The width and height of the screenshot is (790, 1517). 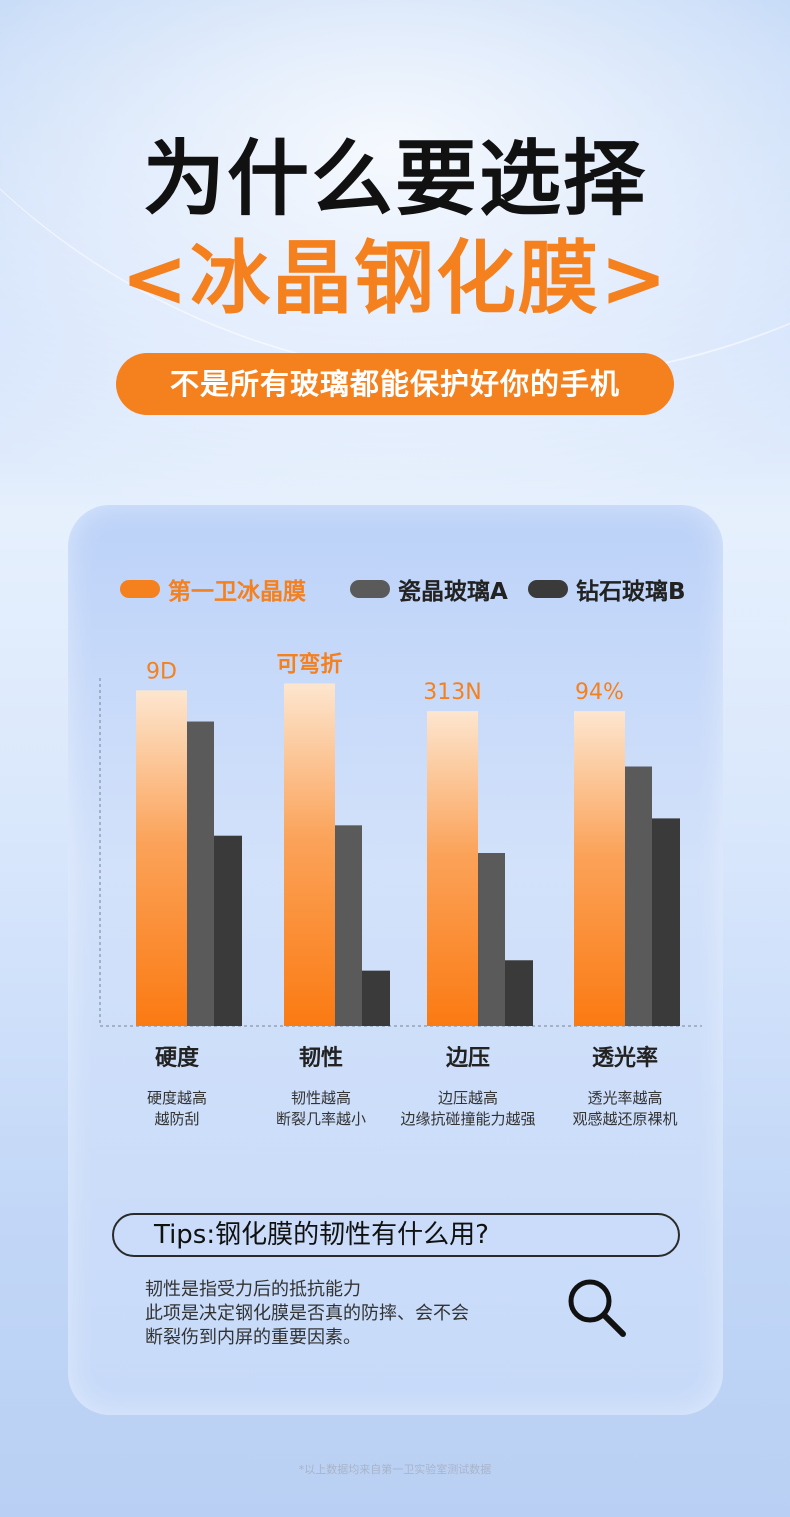 I want to click on data-label-3: 313N, so click(x=452, y=692).